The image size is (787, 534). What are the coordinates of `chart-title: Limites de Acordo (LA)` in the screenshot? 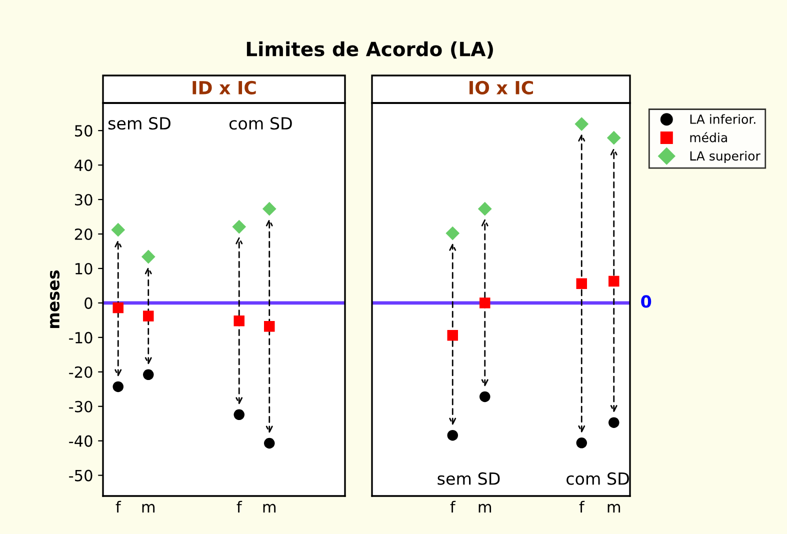 It's located at (369, 50).